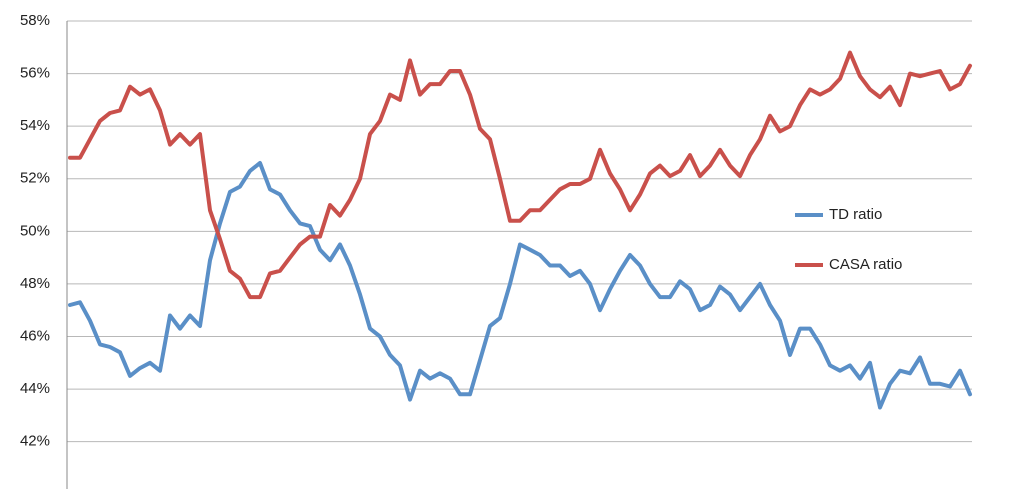 The height and width of the screenshot is (494, 1024). What do you see at coordinates (35, 283) in the screenshot?
I see `y-tick-label: 48%` at bounding box center [35, 283].